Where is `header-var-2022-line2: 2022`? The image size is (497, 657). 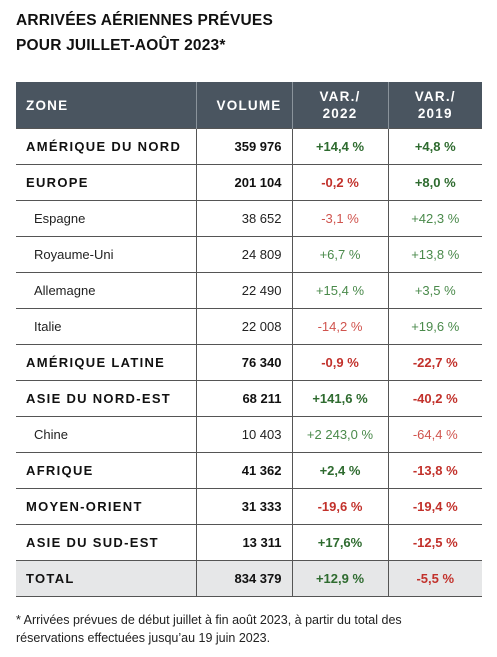
header-var-2022-line2: 2022 is located at coordinates (340, 113).